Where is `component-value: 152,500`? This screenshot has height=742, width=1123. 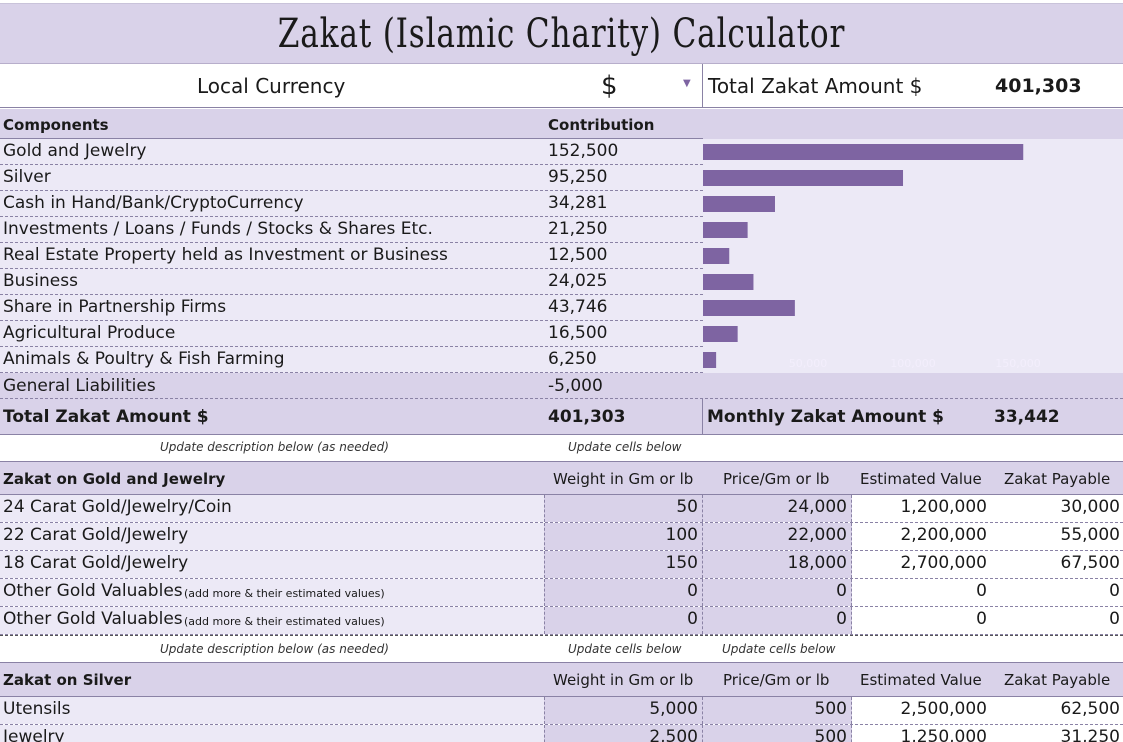 component-value: 152,500 is located at coordinates (583, 151).